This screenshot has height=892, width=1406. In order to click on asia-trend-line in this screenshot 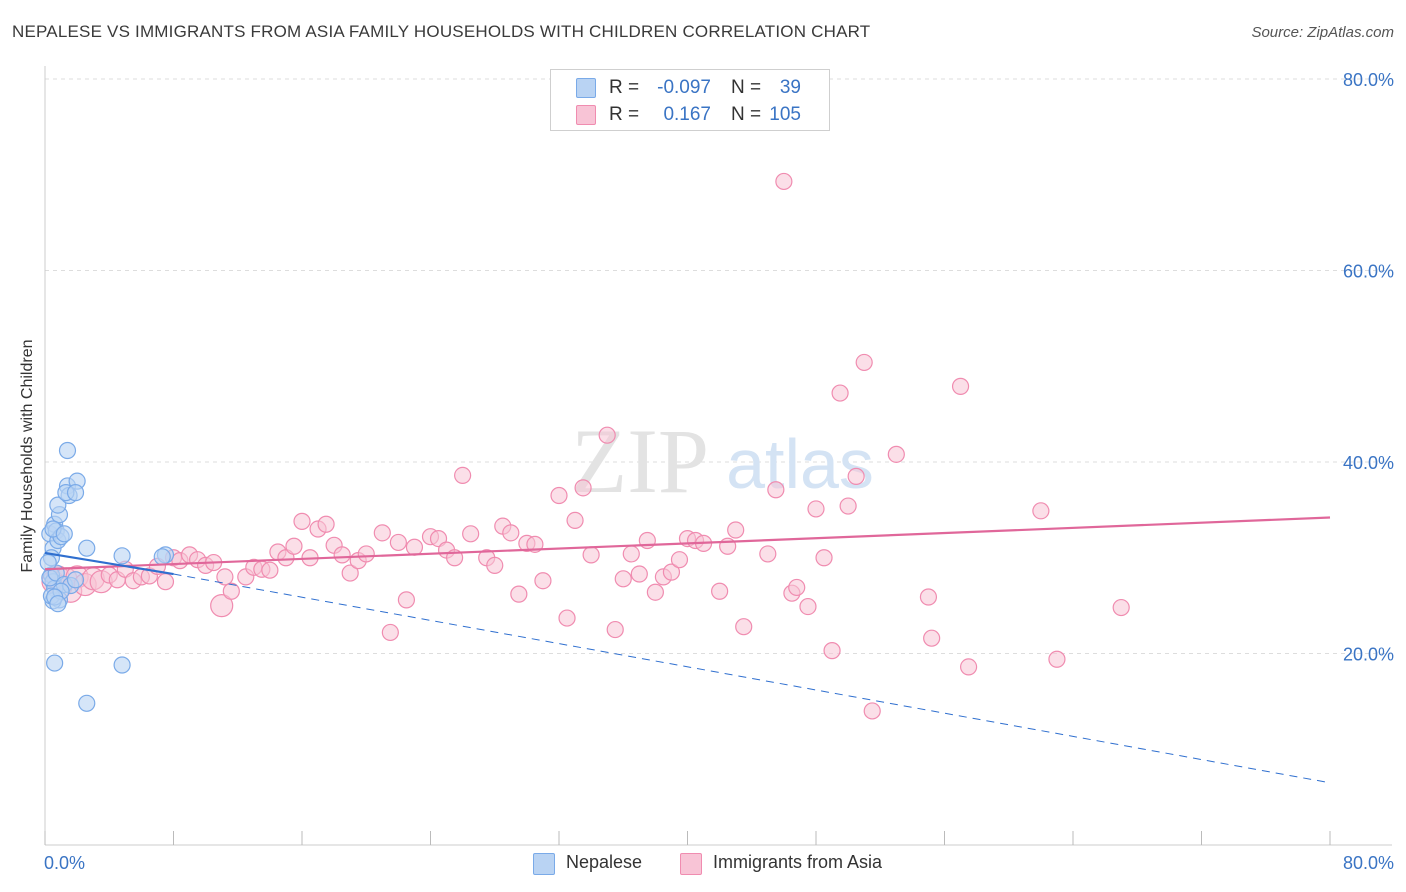, I will do `click(687, 543)`.